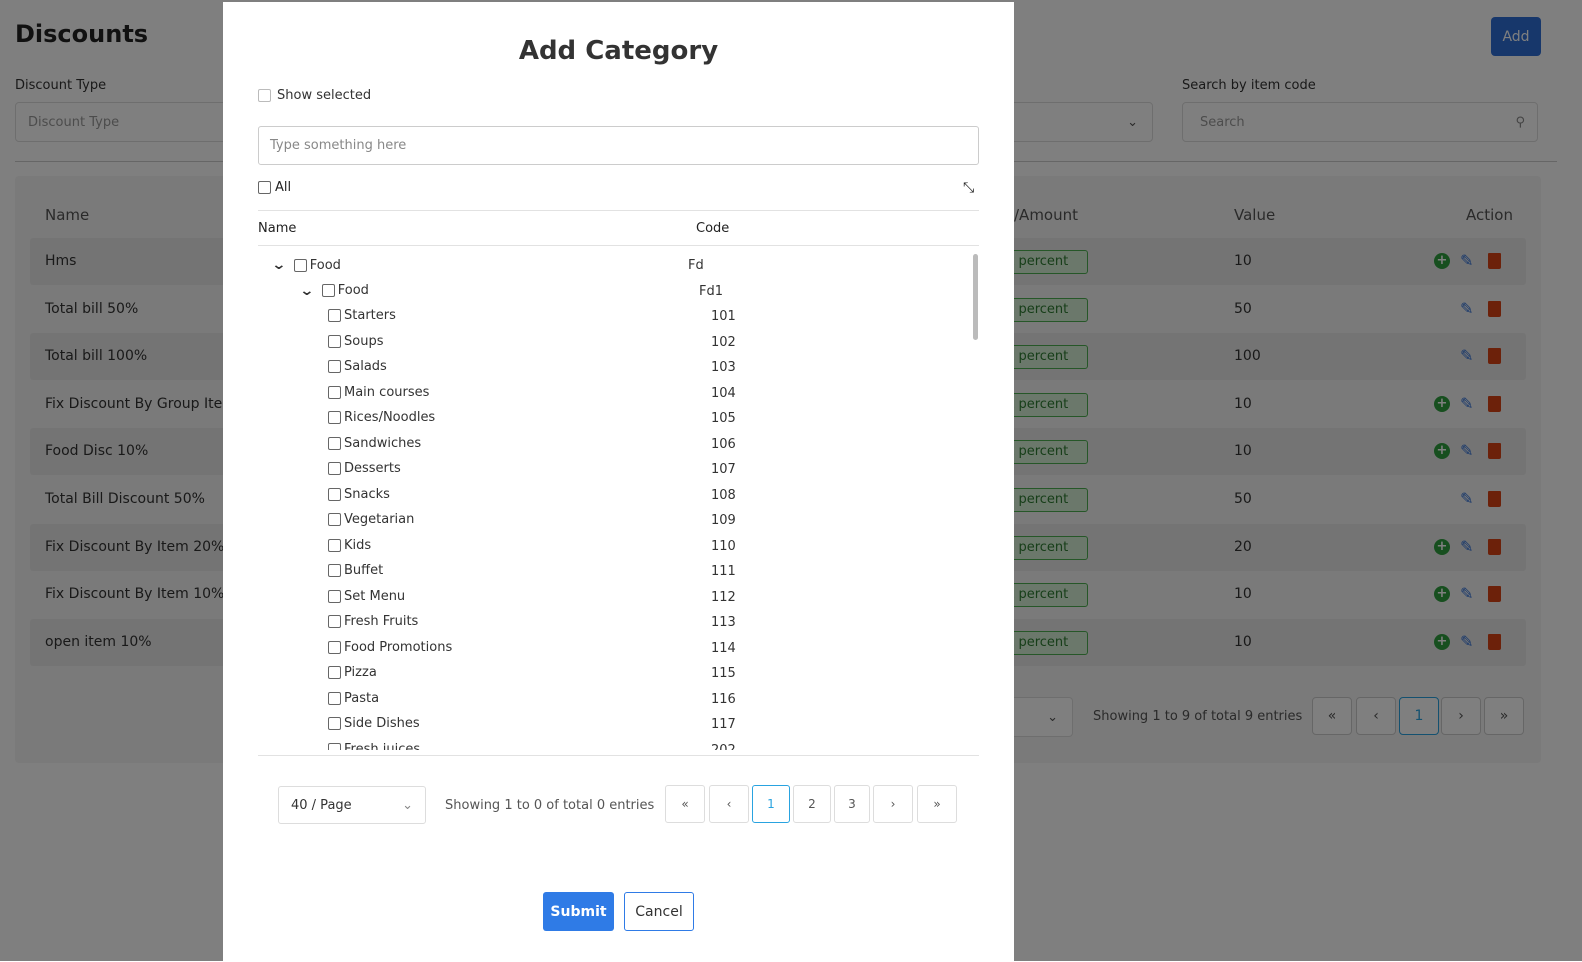 This screenshot has height=962, width=1582. I want to click on tree-item-name: Desserts, so click(372, 468).